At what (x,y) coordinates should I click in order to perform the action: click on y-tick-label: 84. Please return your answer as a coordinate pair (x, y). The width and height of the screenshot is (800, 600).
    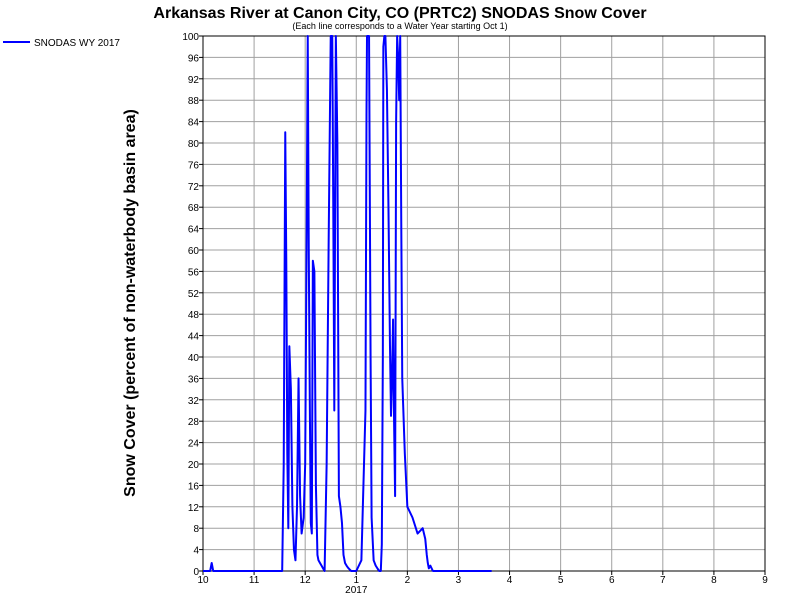
    Looking at the image, I should click on (194, 123).